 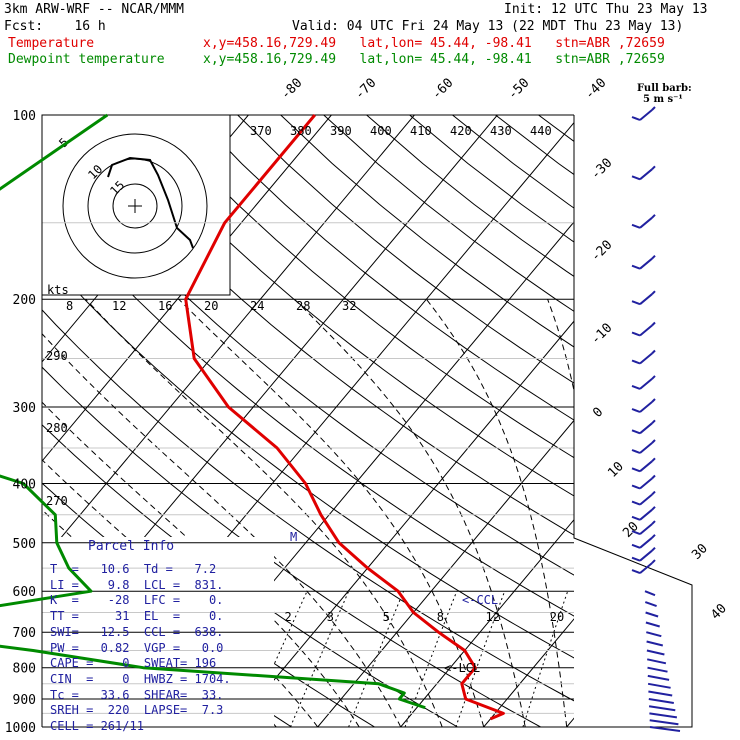 I want to click on parcel-info-row: CELL = 261/11, so click(x=97, y=726).